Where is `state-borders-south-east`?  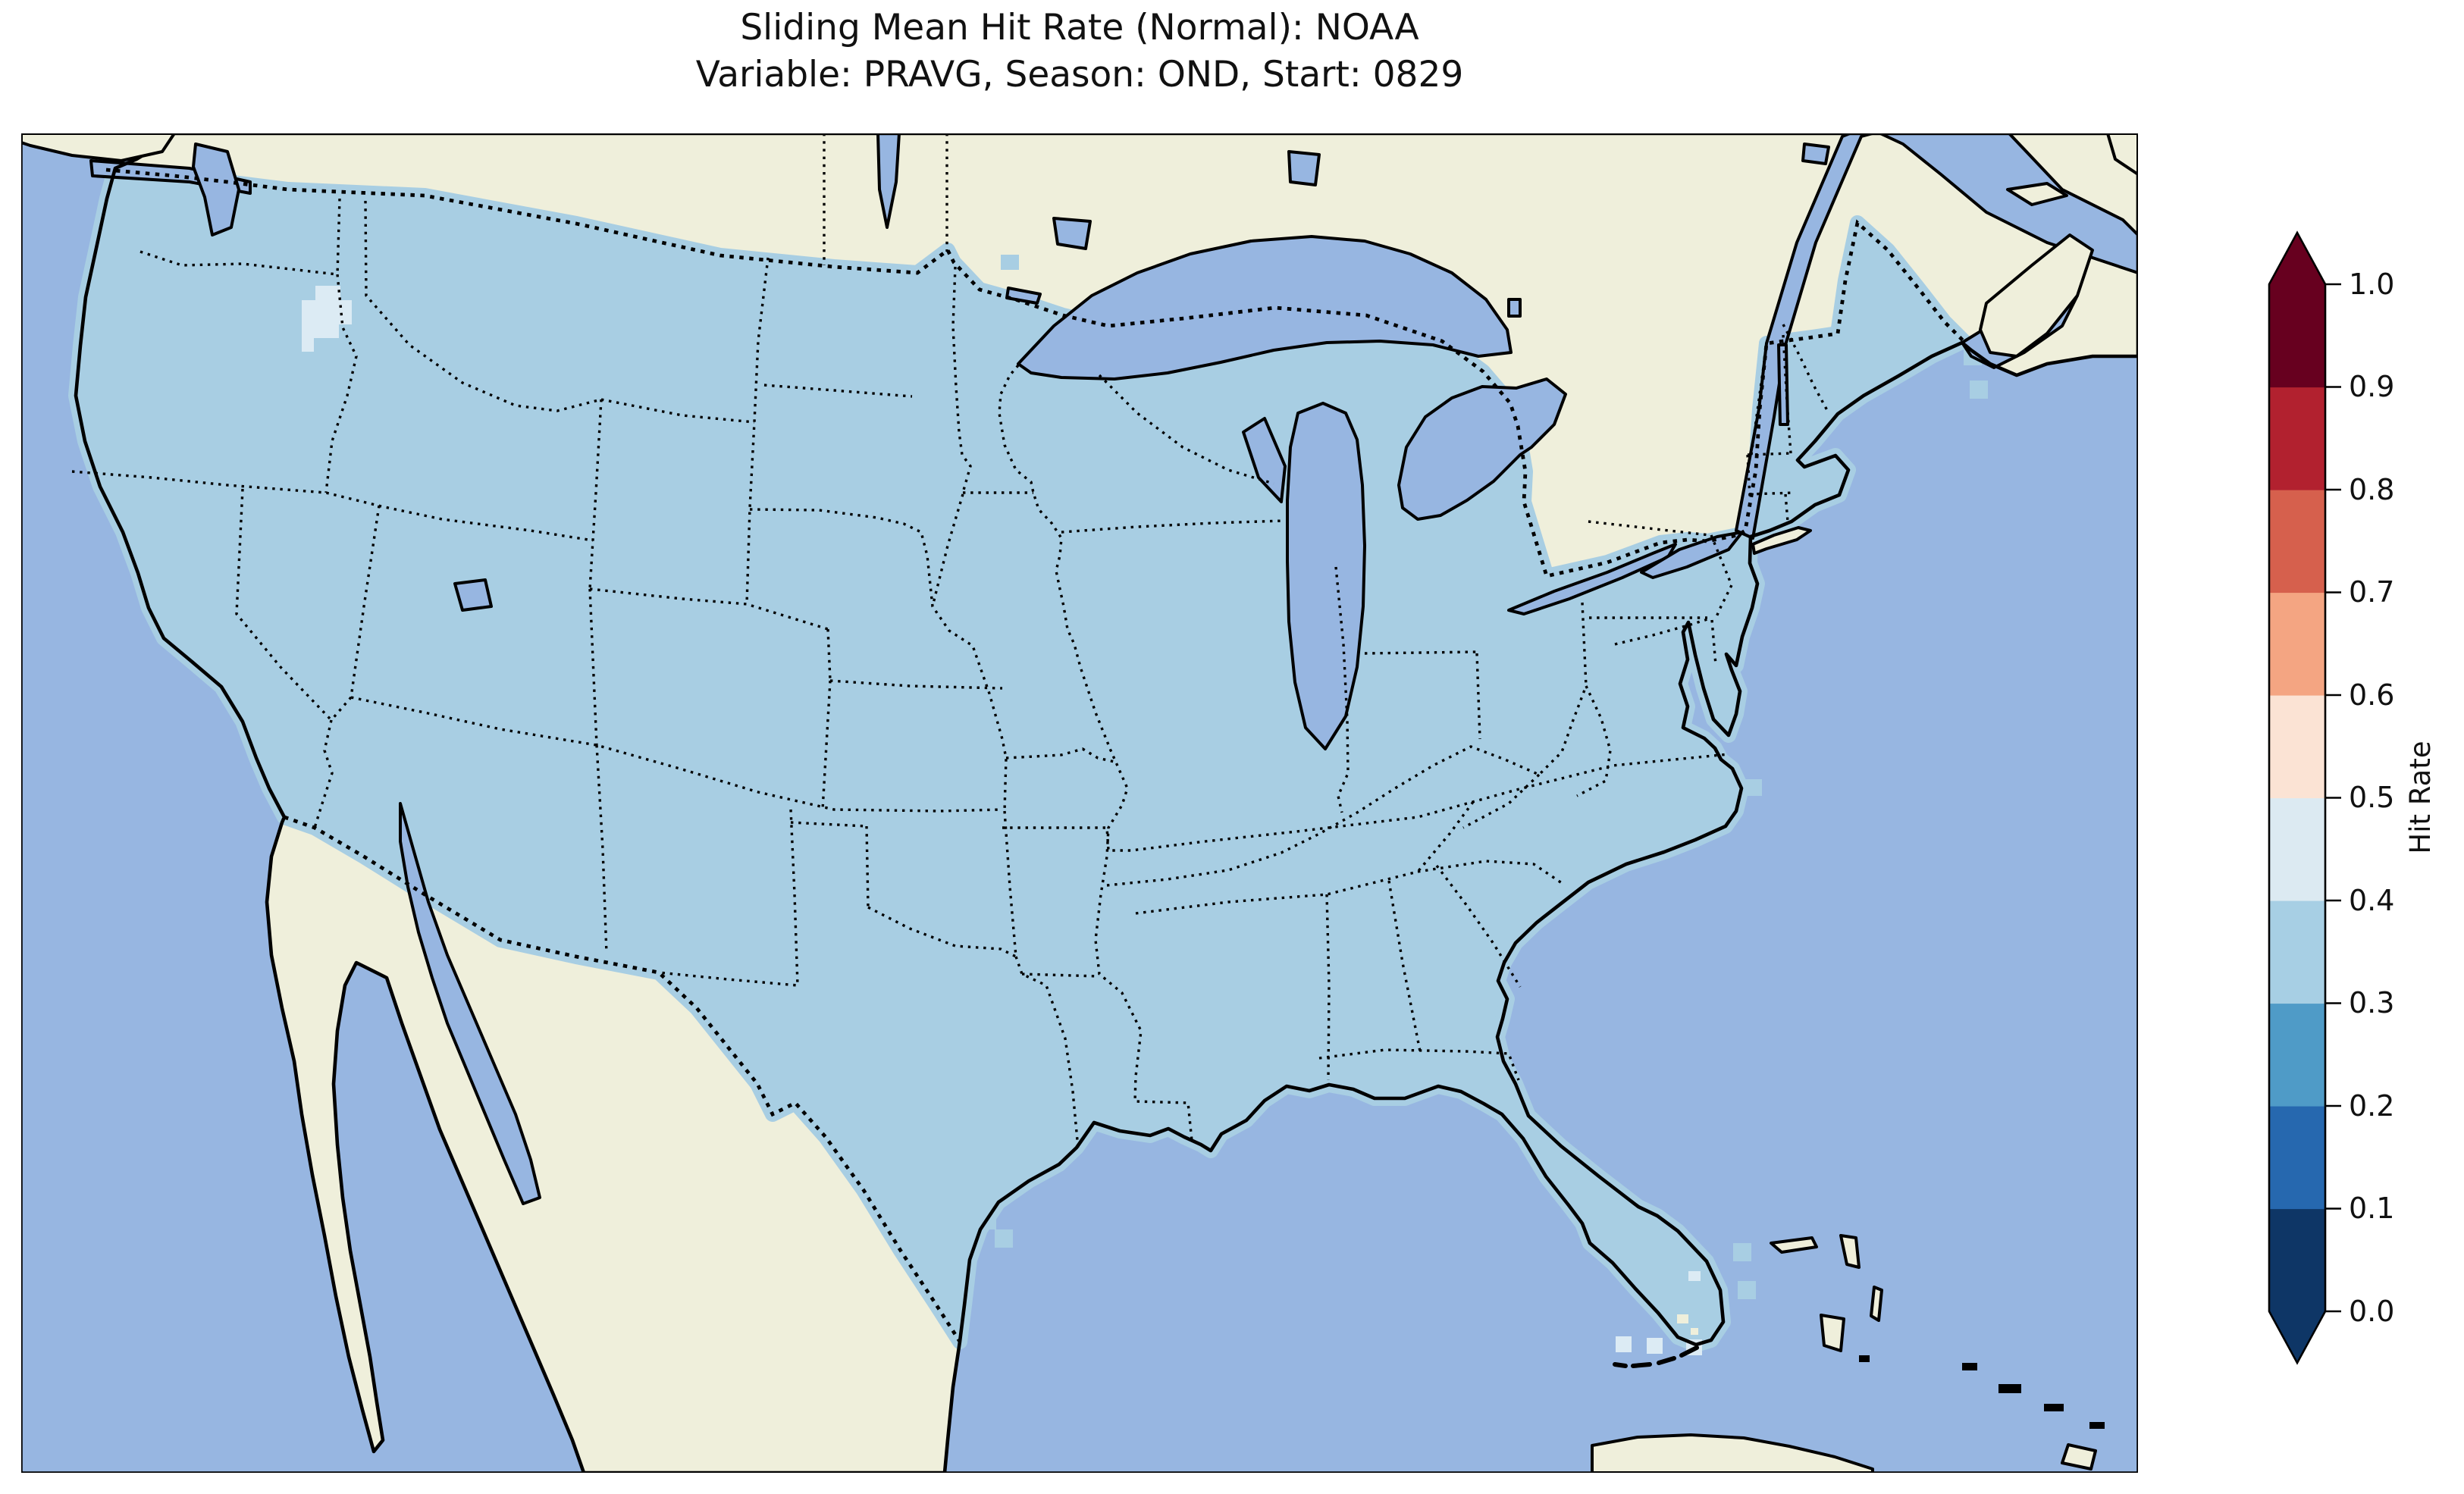
state-borders-south-east is located at coordinates (1482, 702).